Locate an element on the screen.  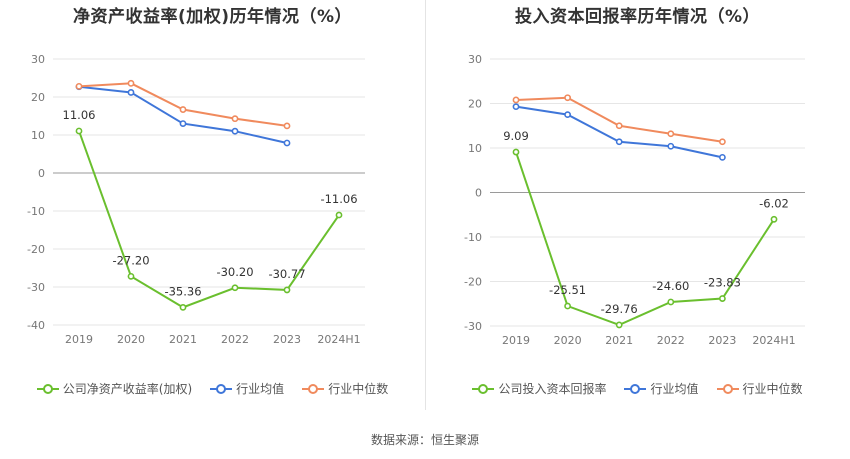
legend-label: 公司净资产收益率(加权) is located at coordinates (127, 389).